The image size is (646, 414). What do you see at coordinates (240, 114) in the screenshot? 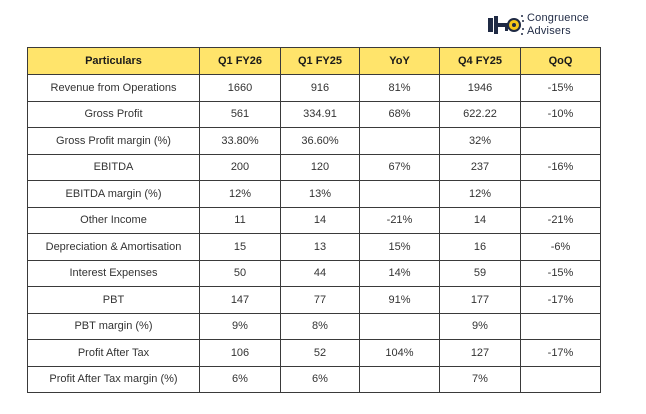
I see `q1-fy26-cell: 561` at bounding box center [240, 114].